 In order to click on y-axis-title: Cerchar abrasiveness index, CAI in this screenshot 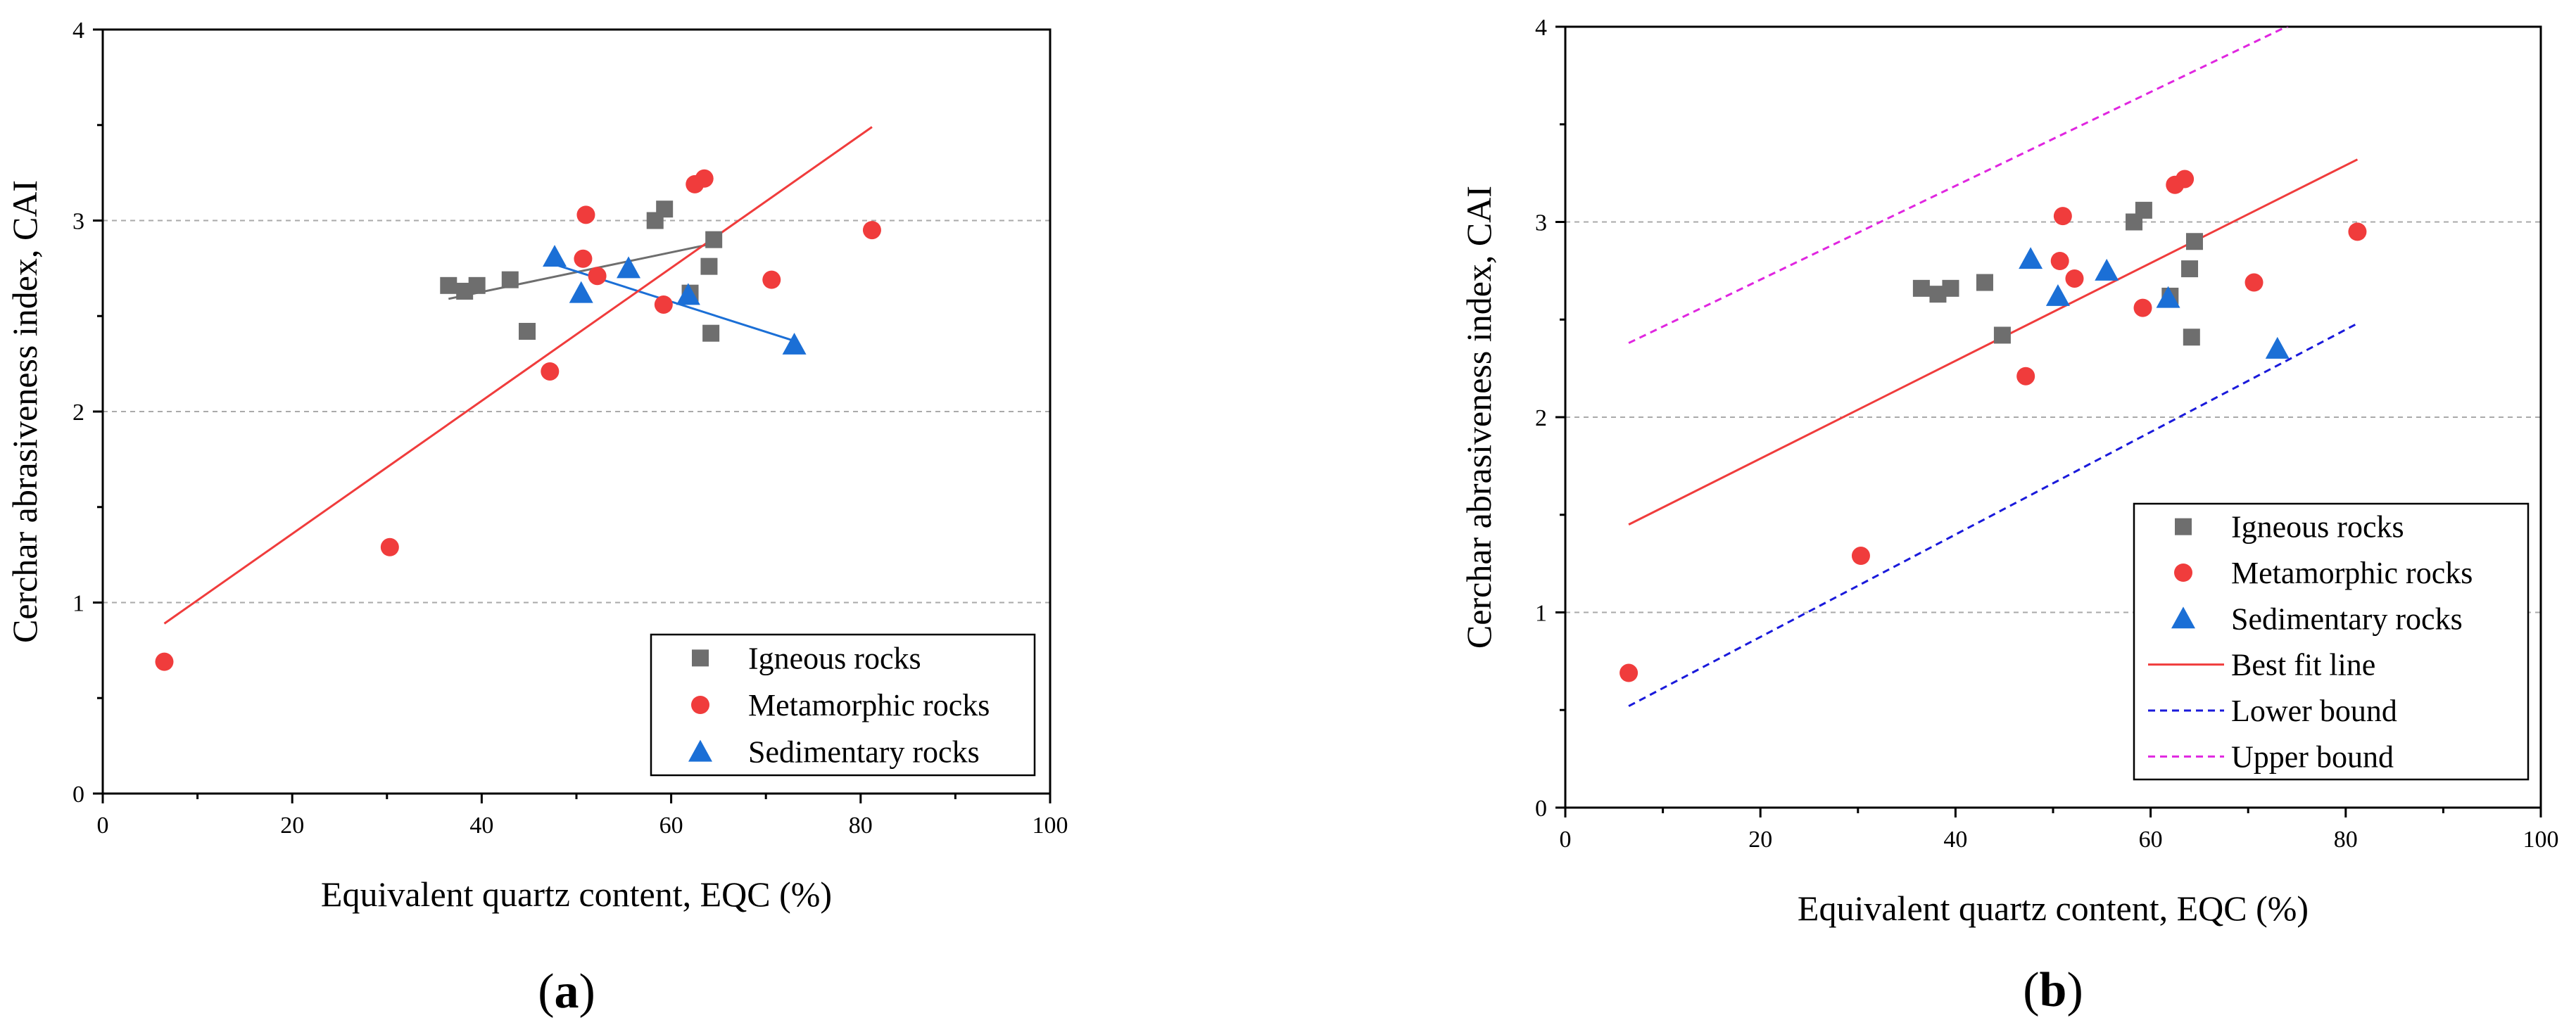, I will do `click(1478, 417)`.